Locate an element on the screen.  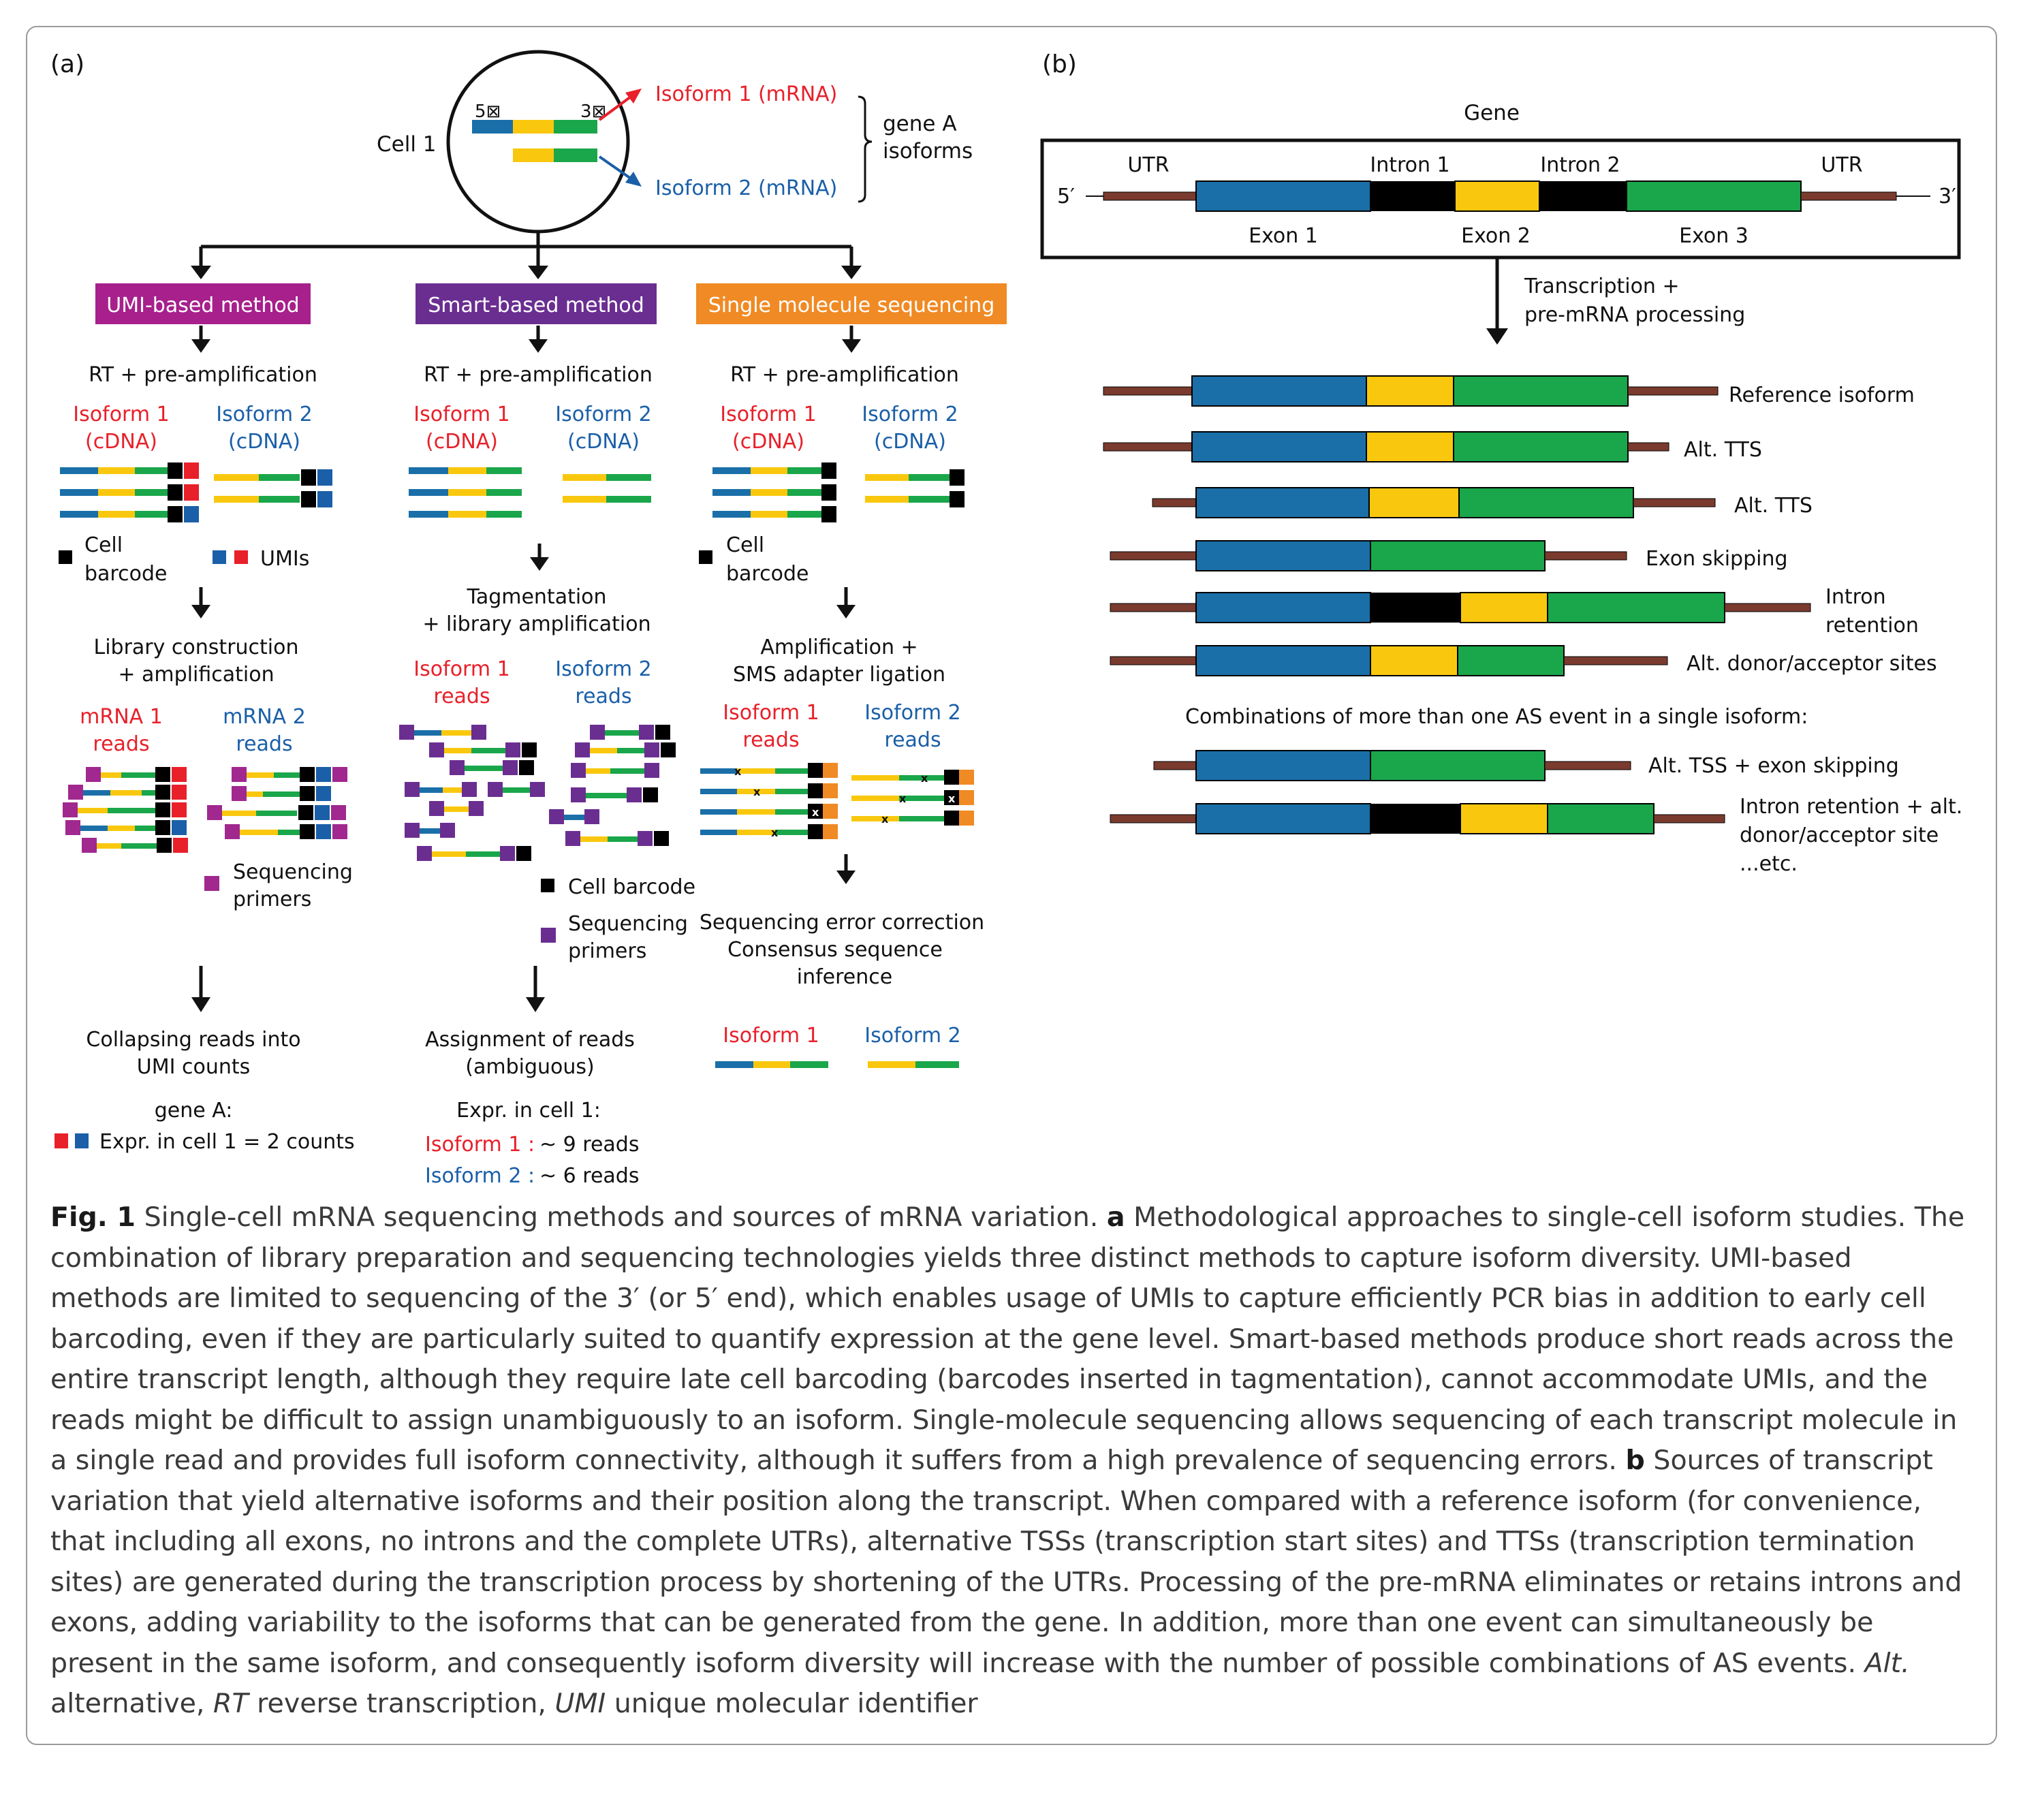
five-prime-label: 5⊠ is located at coordinates (488, 111).